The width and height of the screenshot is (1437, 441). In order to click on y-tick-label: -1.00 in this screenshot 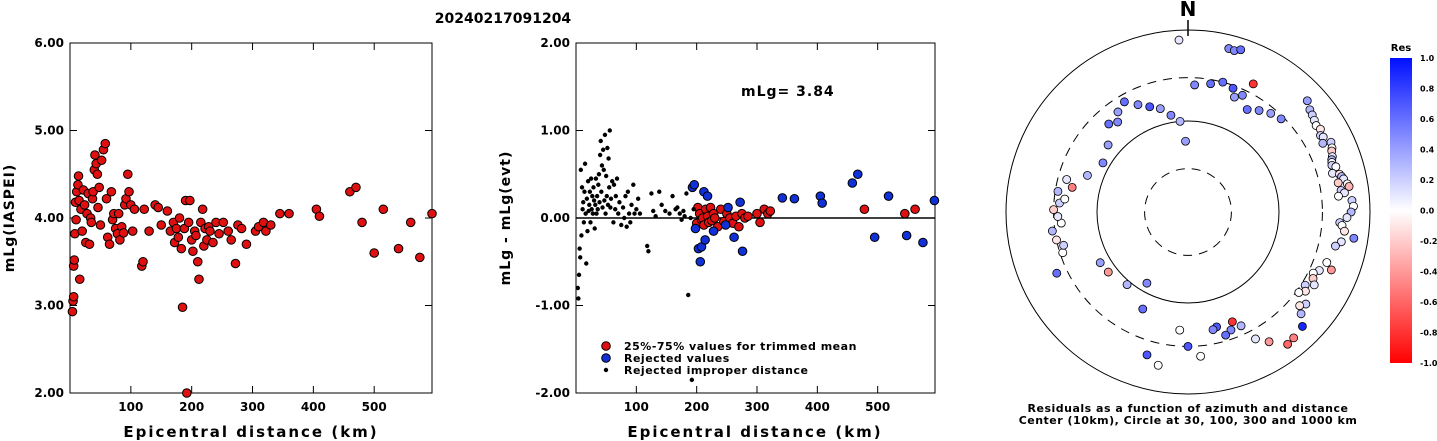, I will do `click(552, 306)`.